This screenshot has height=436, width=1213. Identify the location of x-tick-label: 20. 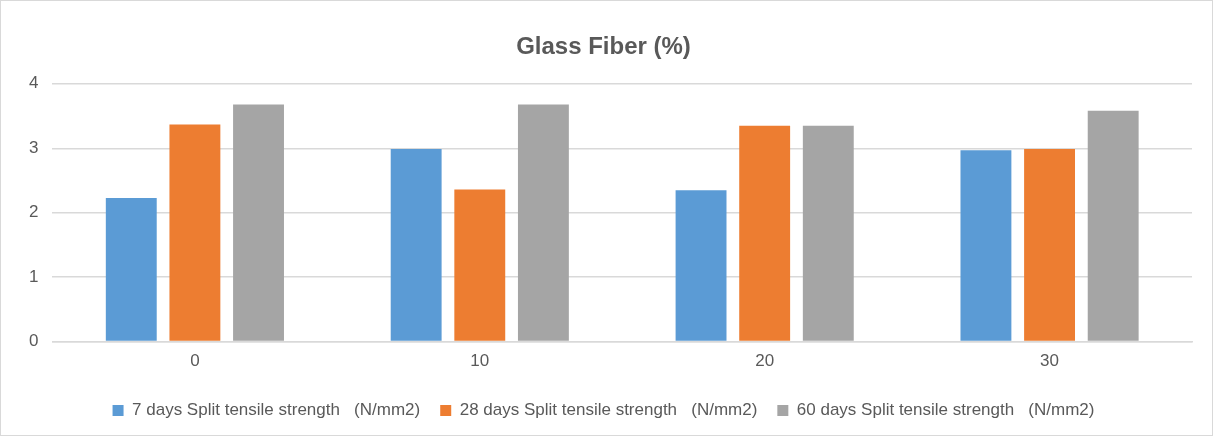
(765, 361).